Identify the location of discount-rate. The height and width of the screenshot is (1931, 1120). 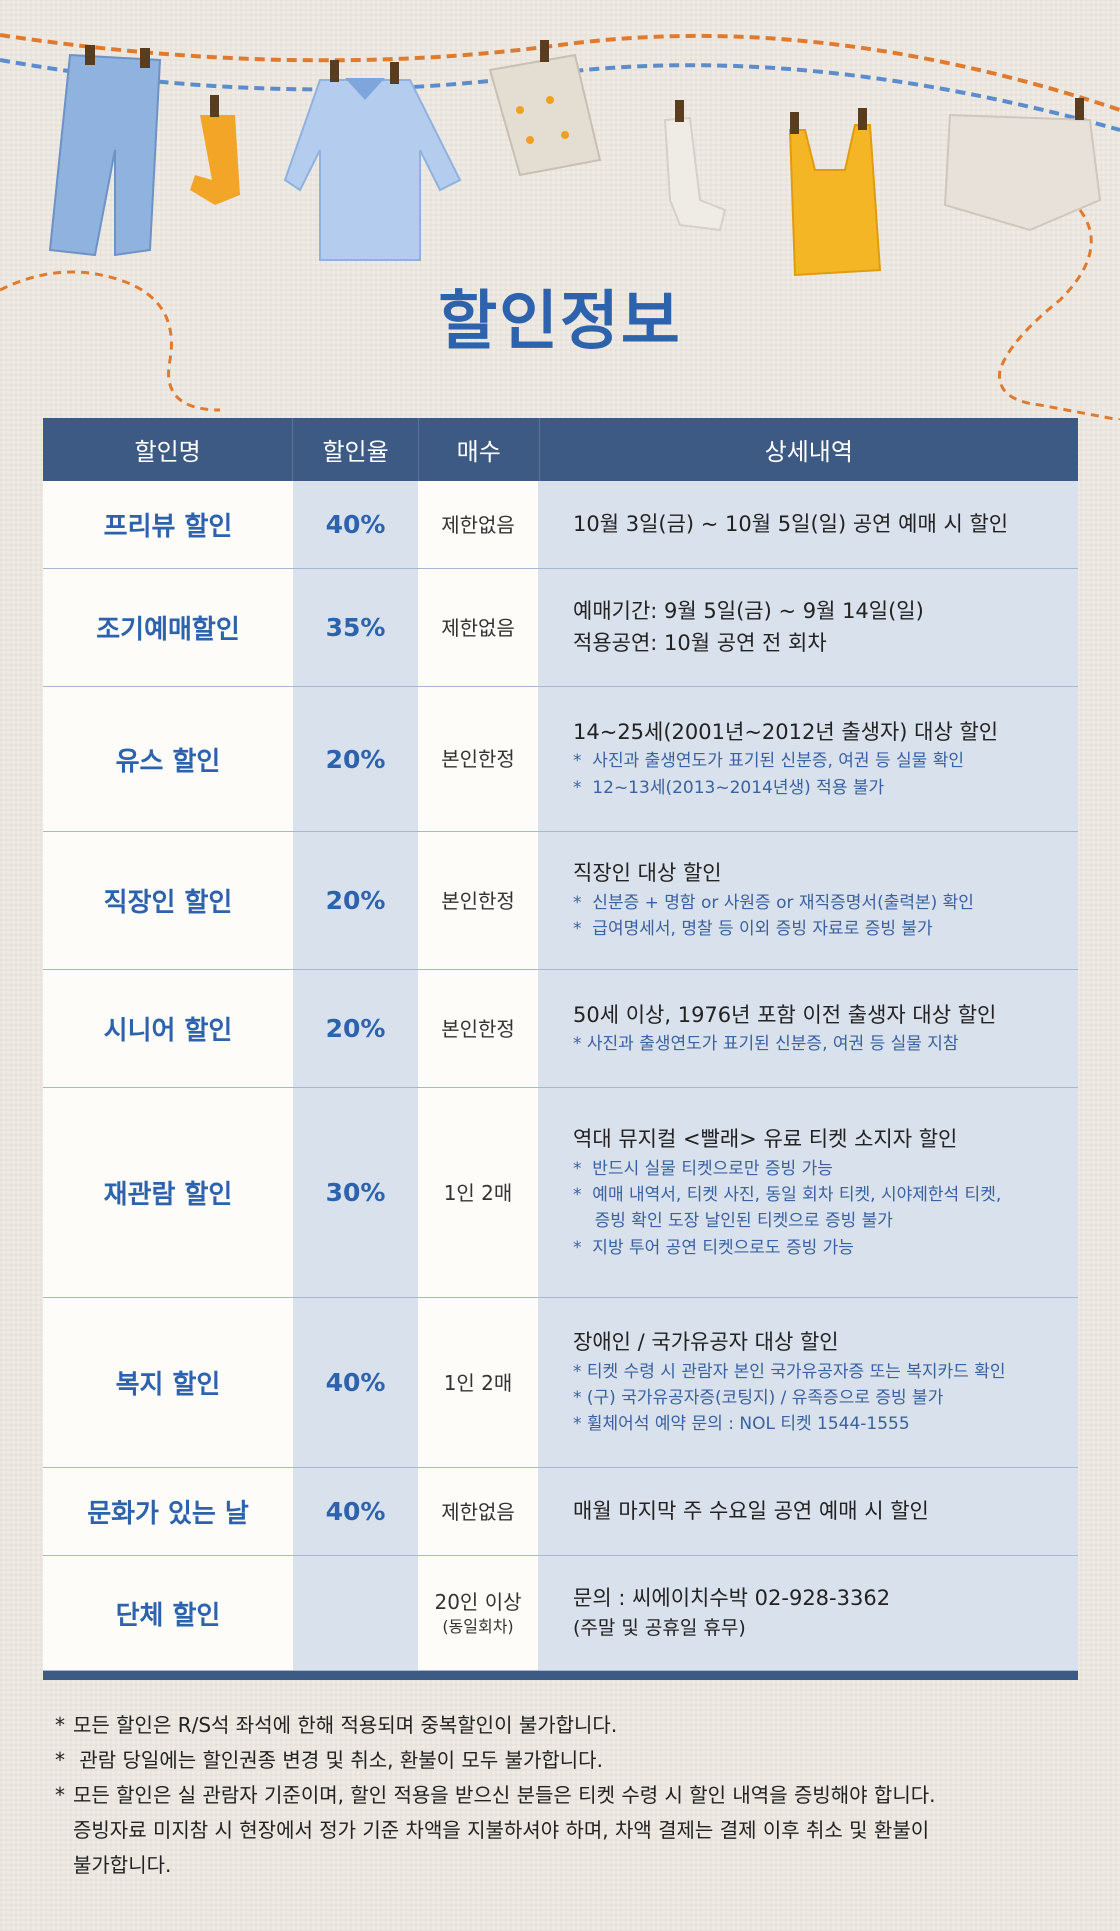
(355, 1613).